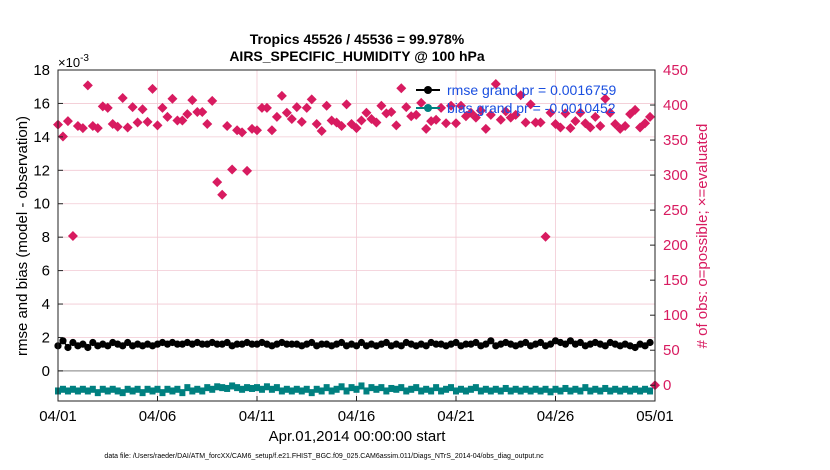 The height and width of the screenshot is (470, 830). Describe the element at coordinates (22, 236) in the screenshot. I see `left-y-axis-label: rmse and bias (model - observation)` at that location.